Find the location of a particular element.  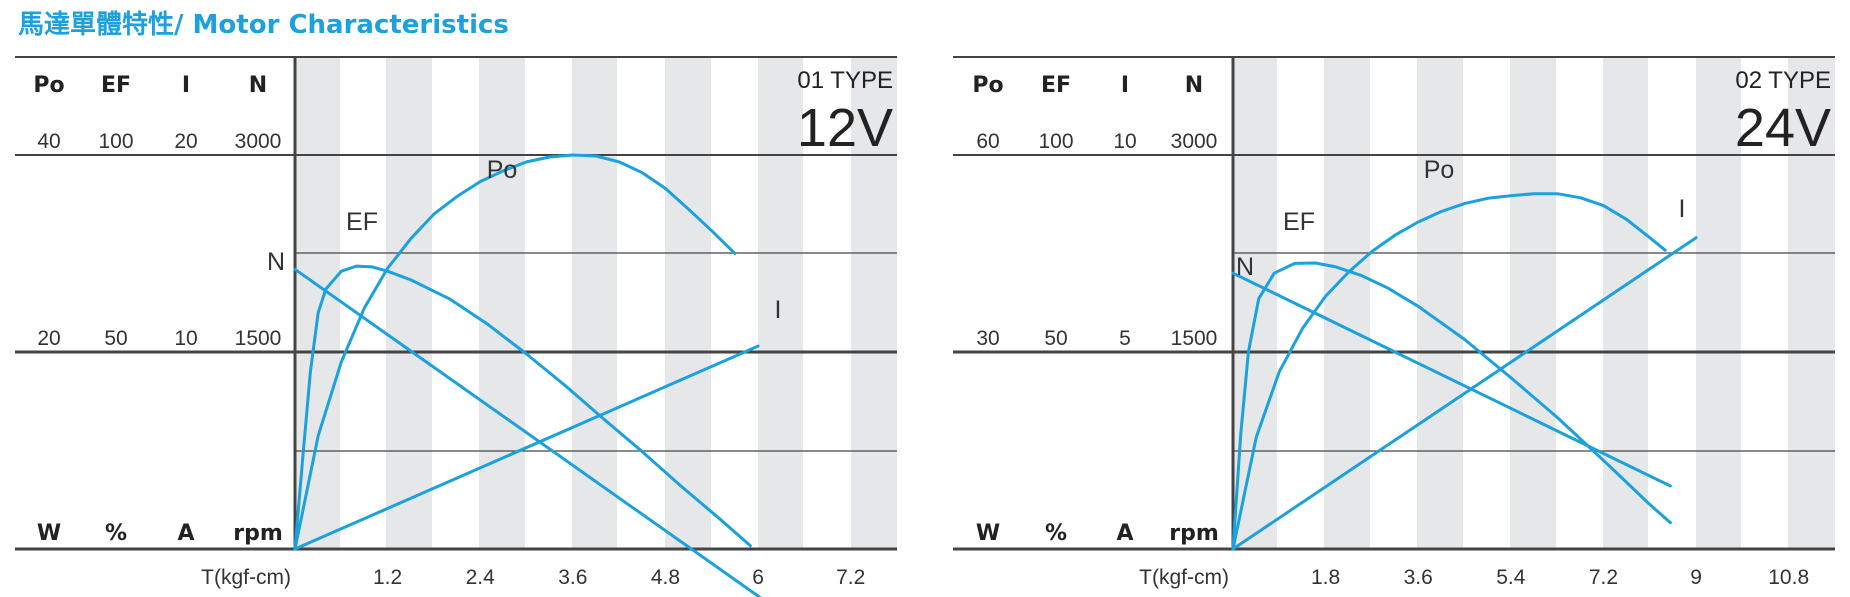

x-tick-label: 6 is located at coordinates (758, 577).